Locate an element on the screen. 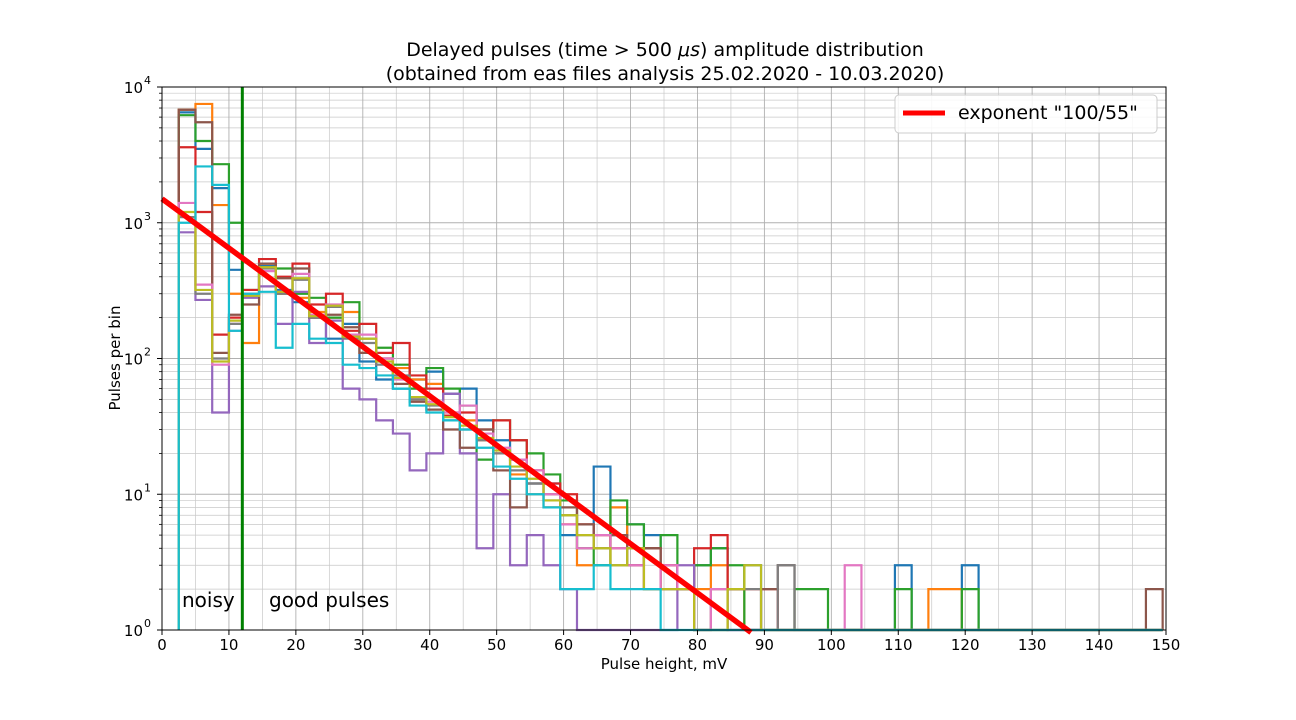 This screenshot has width=1296, height=720. y-tick-exponent: 4 is located at coordinates (147, 80).